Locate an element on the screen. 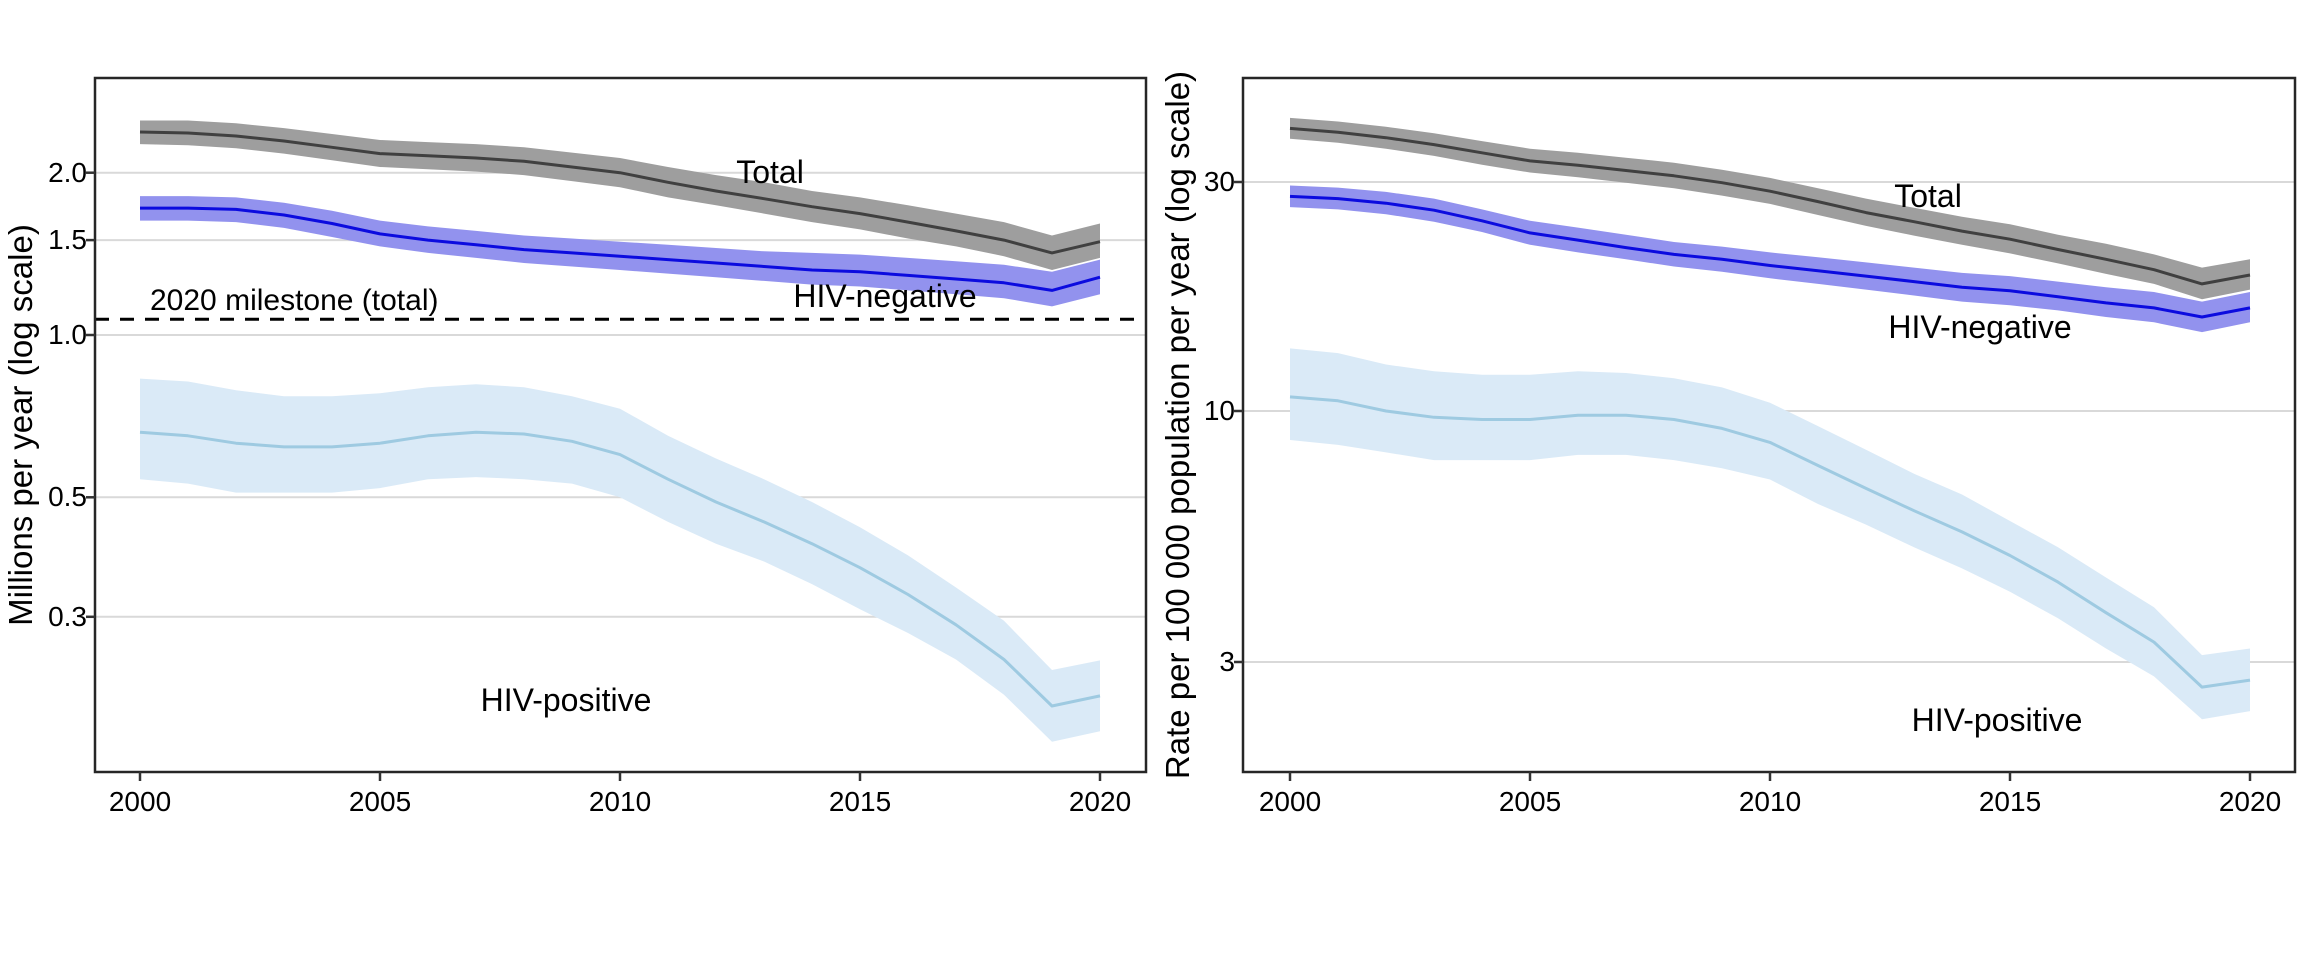 This screenshot has height=960, width=2304. y-tick-label: 0.3 is located at coordinates (67, 616).